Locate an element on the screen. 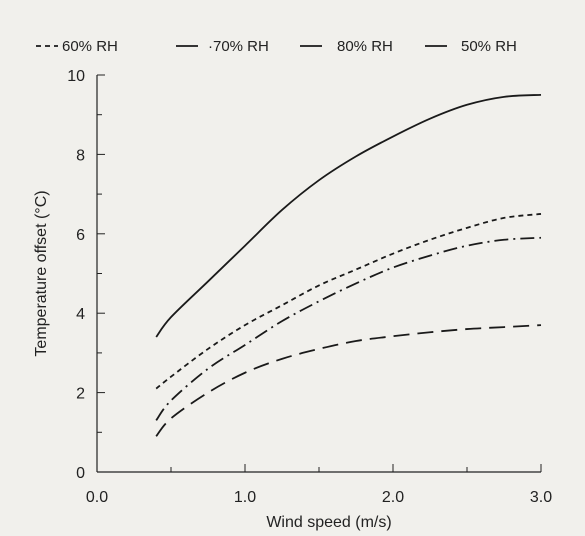 The width and height of the screenshot is (585, 536). legend-label: 50% RH is located at coordinates (489, 46).